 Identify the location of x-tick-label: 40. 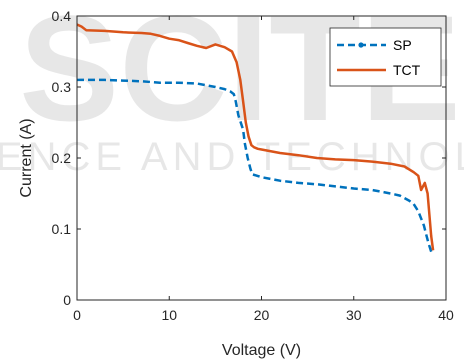
(446, 315).